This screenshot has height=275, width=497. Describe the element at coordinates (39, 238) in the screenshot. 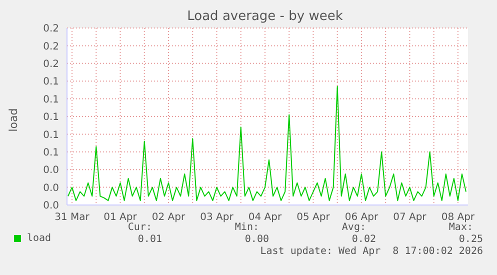

I see `legend-label: load` at that location.